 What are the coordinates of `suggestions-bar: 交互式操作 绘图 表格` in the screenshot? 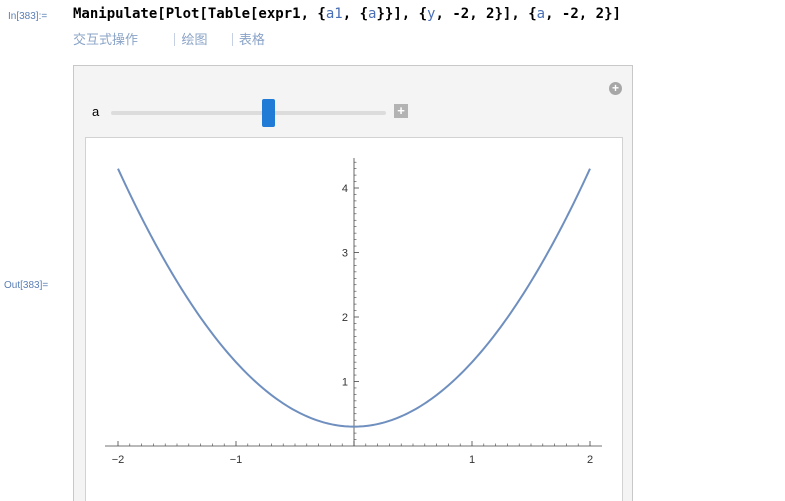 It's located at (169, 38).